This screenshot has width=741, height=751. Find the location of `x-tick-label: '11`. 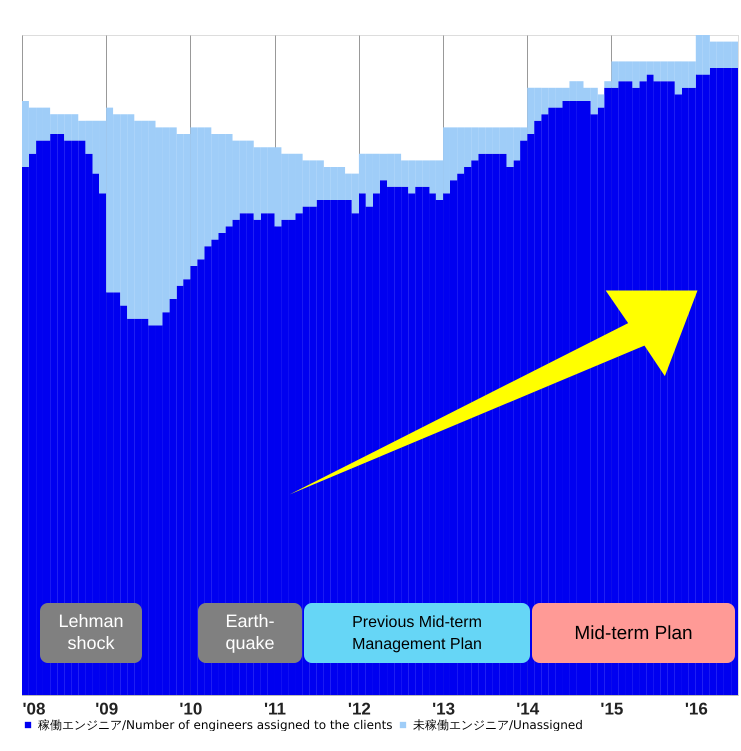

x-tick-label: '11 is located at coordinates (275, 709).